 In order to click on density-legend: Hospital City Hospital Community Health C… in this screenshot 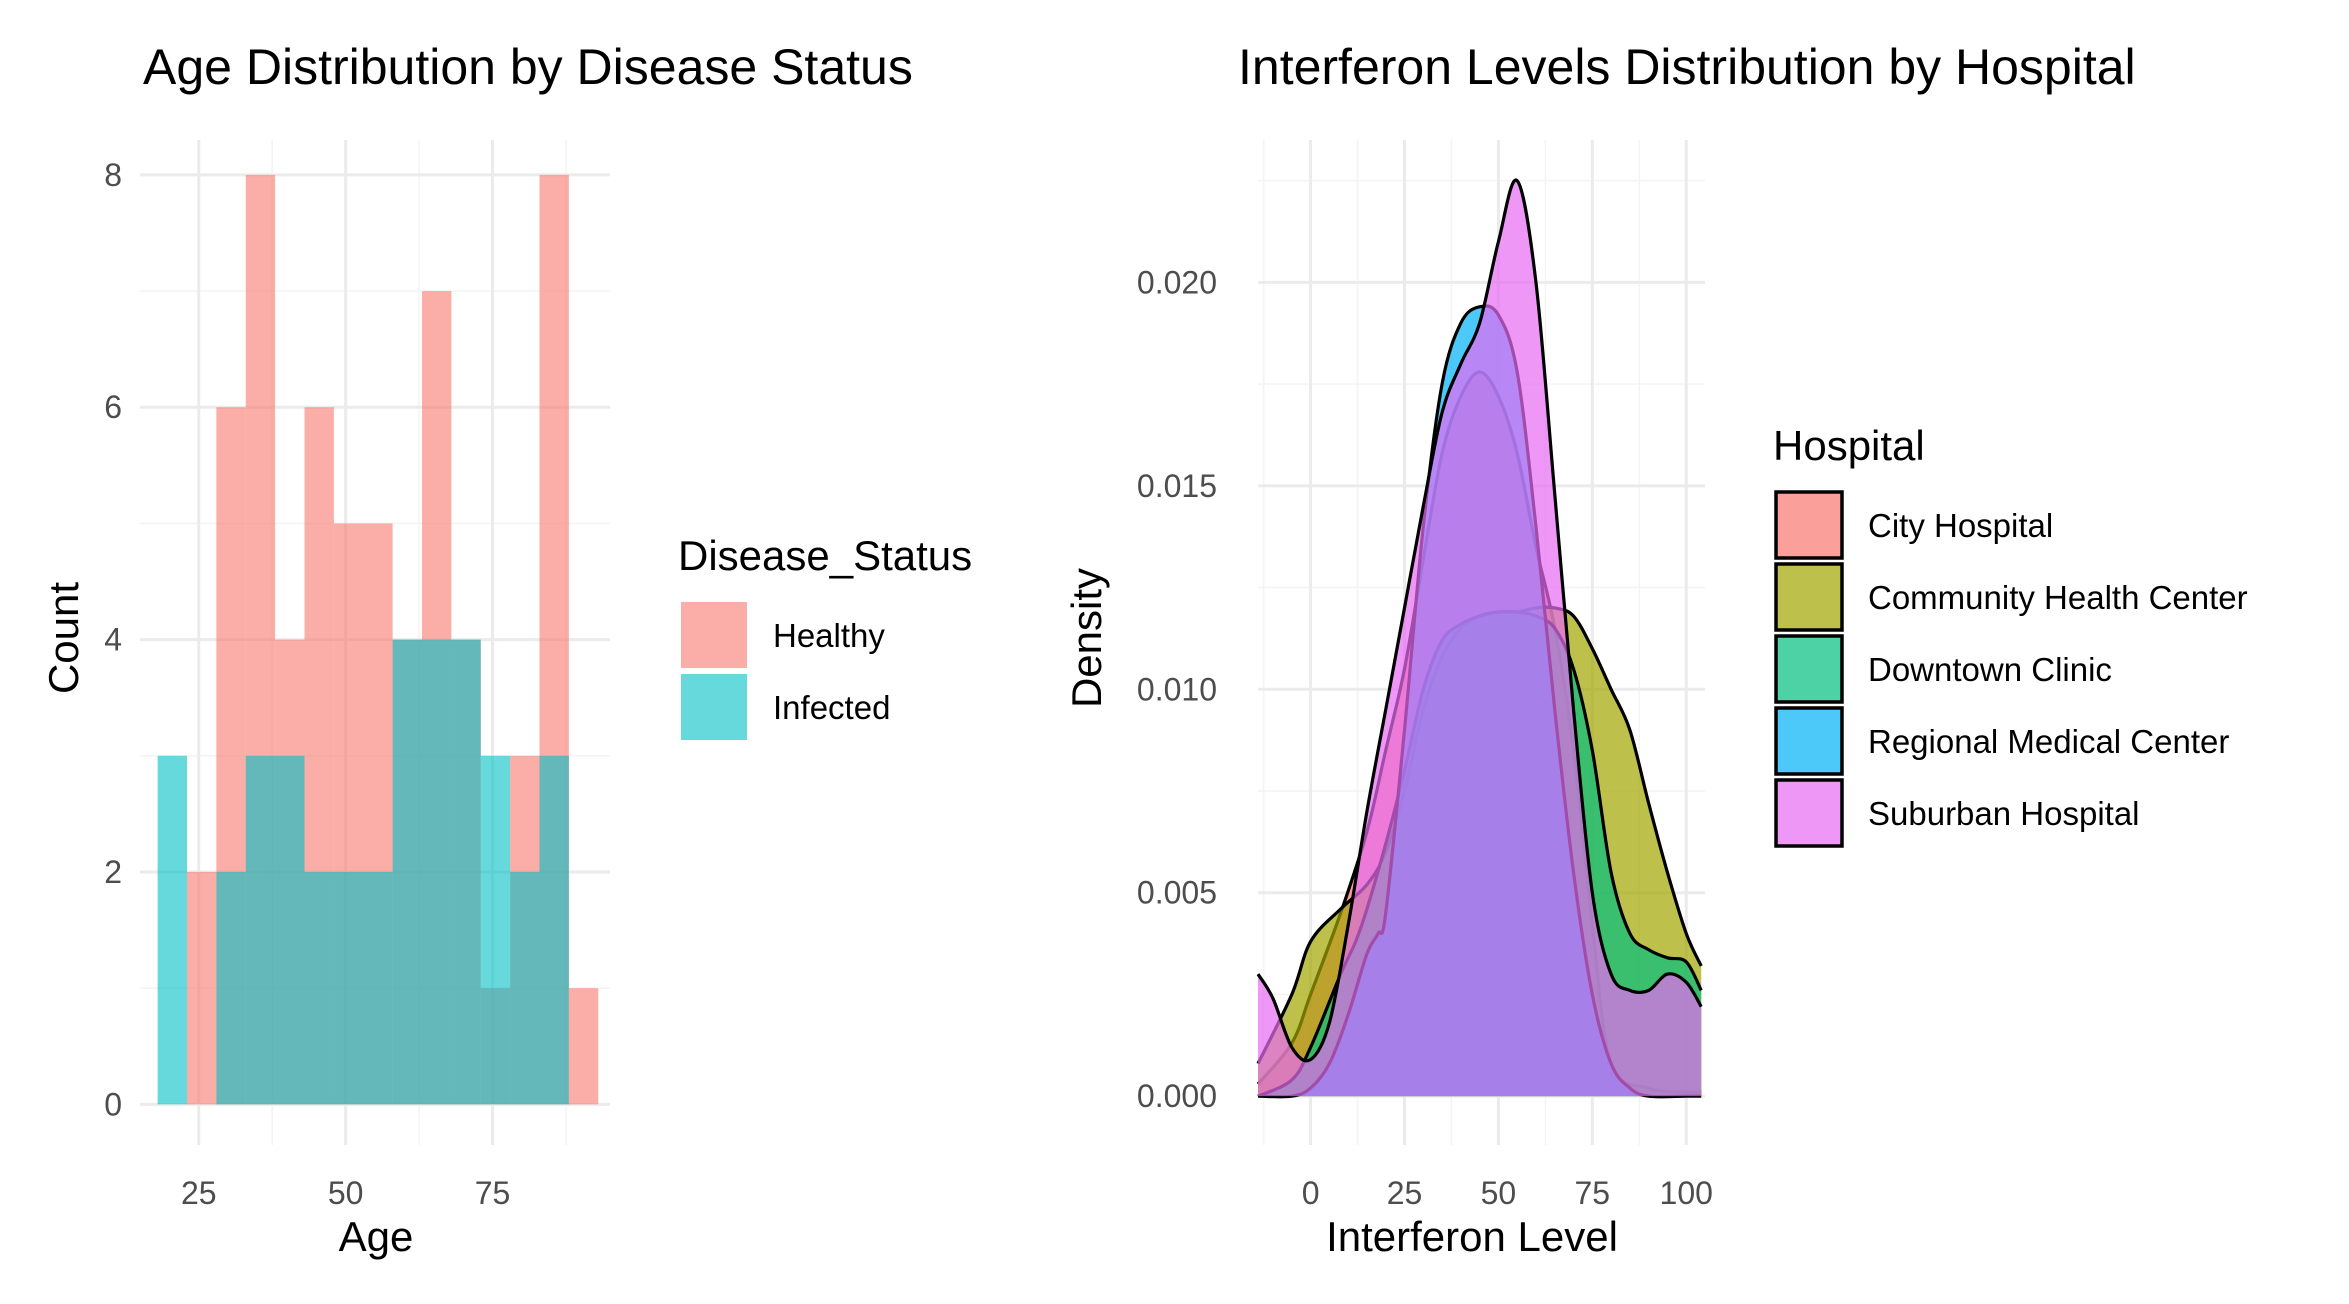, I will do `click(2010, 635)`.